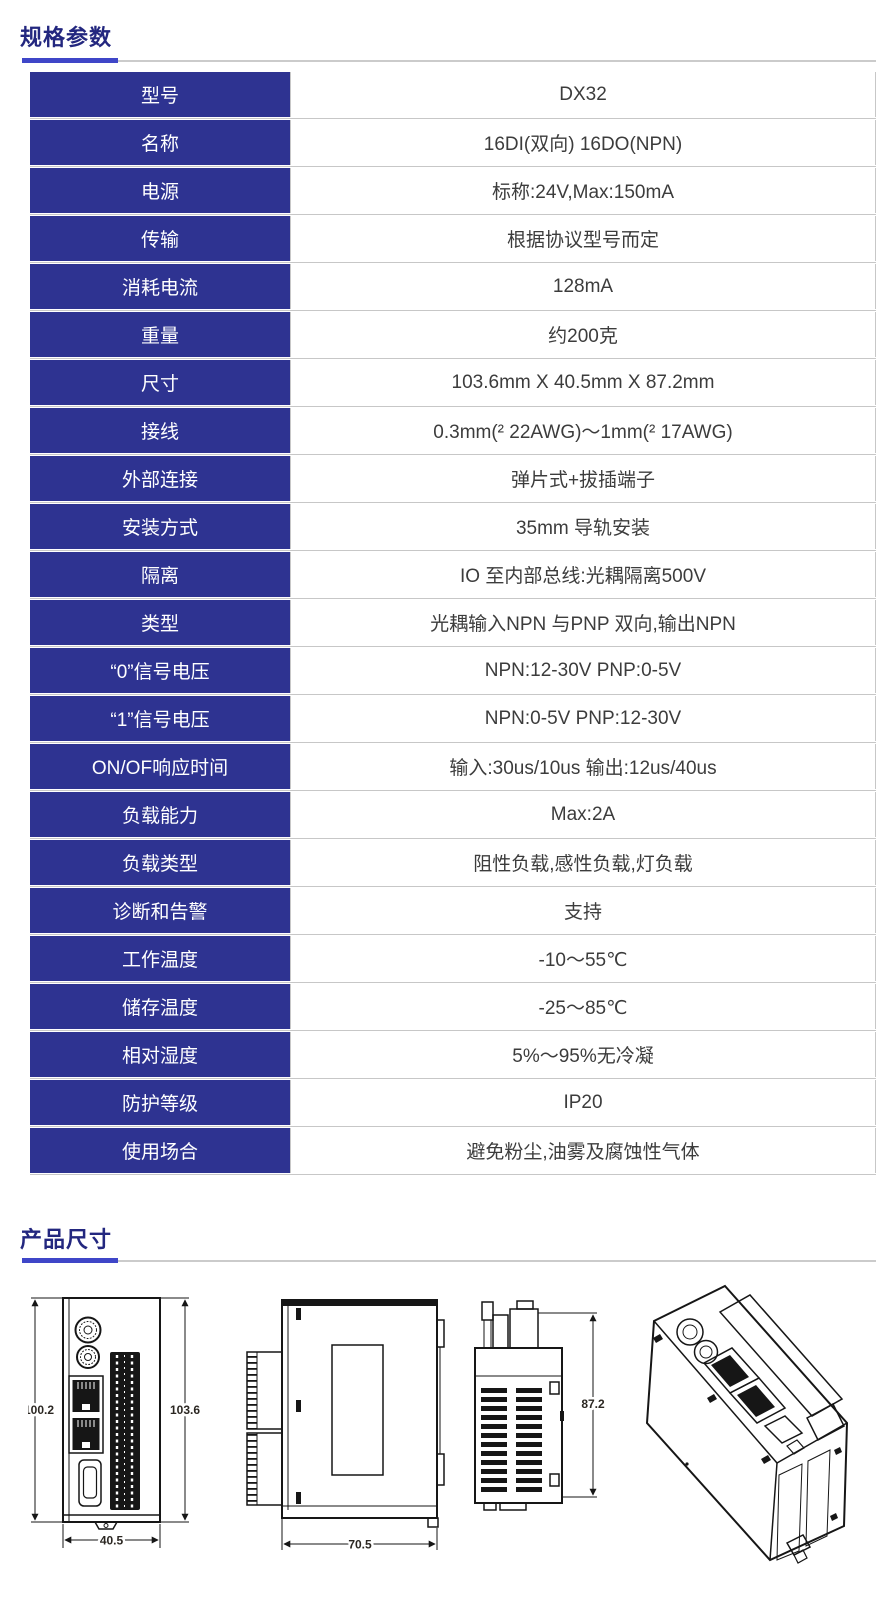 The image size is (891, 1603). Describe the element at coordinates (583, 526) in the screenshot. I see `spec-value-cell: 35mm 导轨安装` at that location.